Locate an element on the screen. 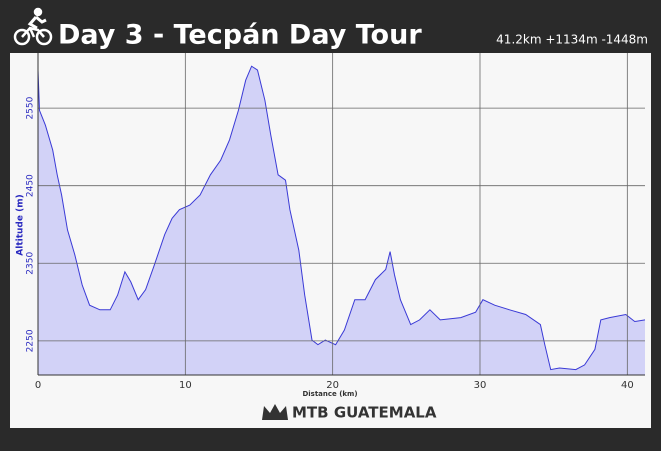 This screenshot has height=451, width=661. x-tick-label: 10 is located at coordinates (185, 385).